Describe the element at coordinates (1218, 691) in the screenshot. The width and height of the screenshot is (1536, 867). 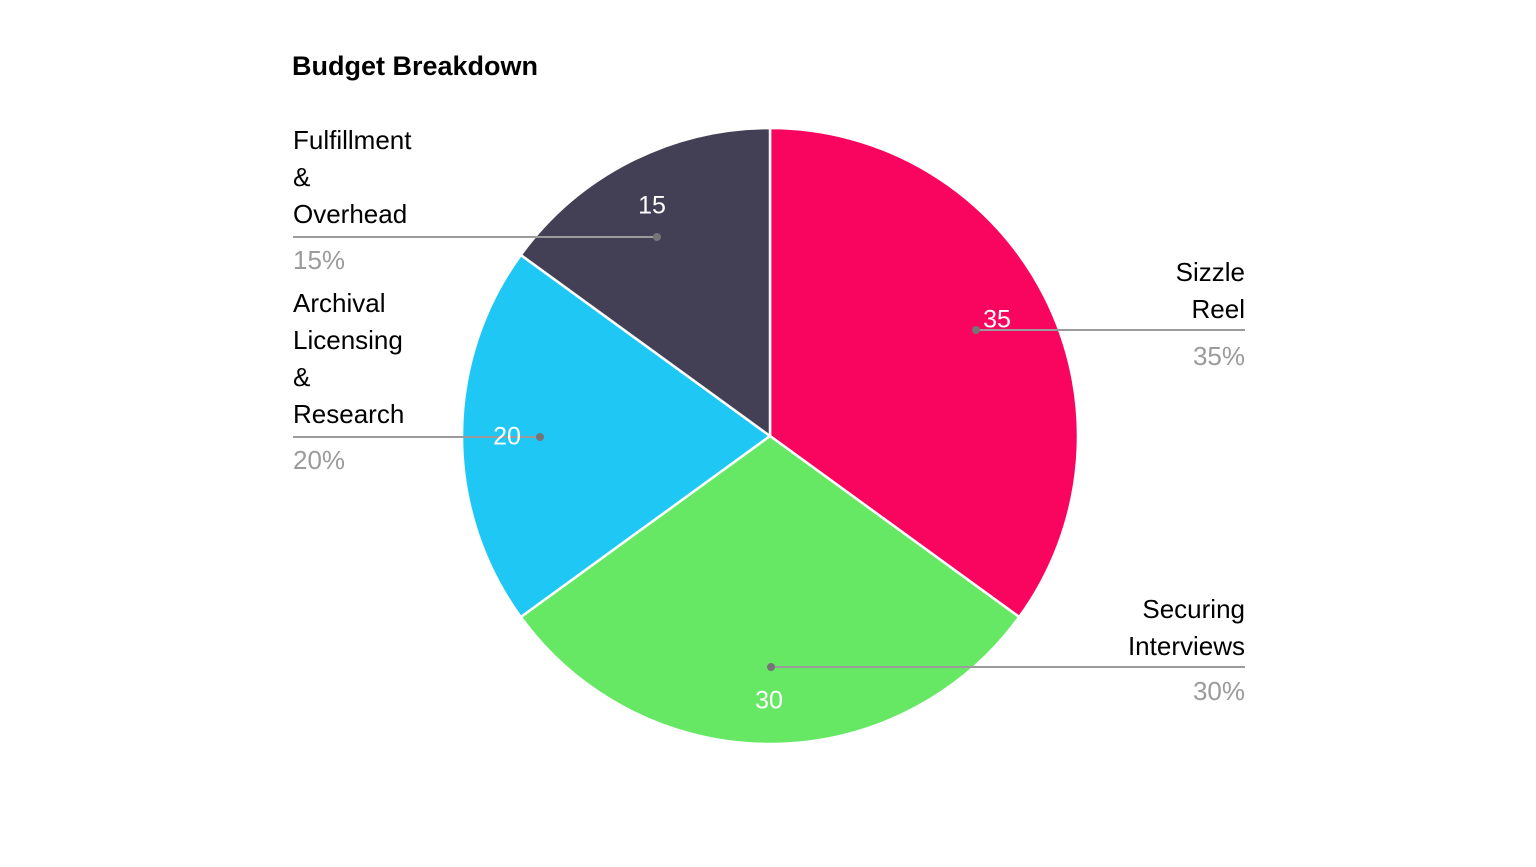
I see `percent-label-securing-interviews: 30%` at that location.